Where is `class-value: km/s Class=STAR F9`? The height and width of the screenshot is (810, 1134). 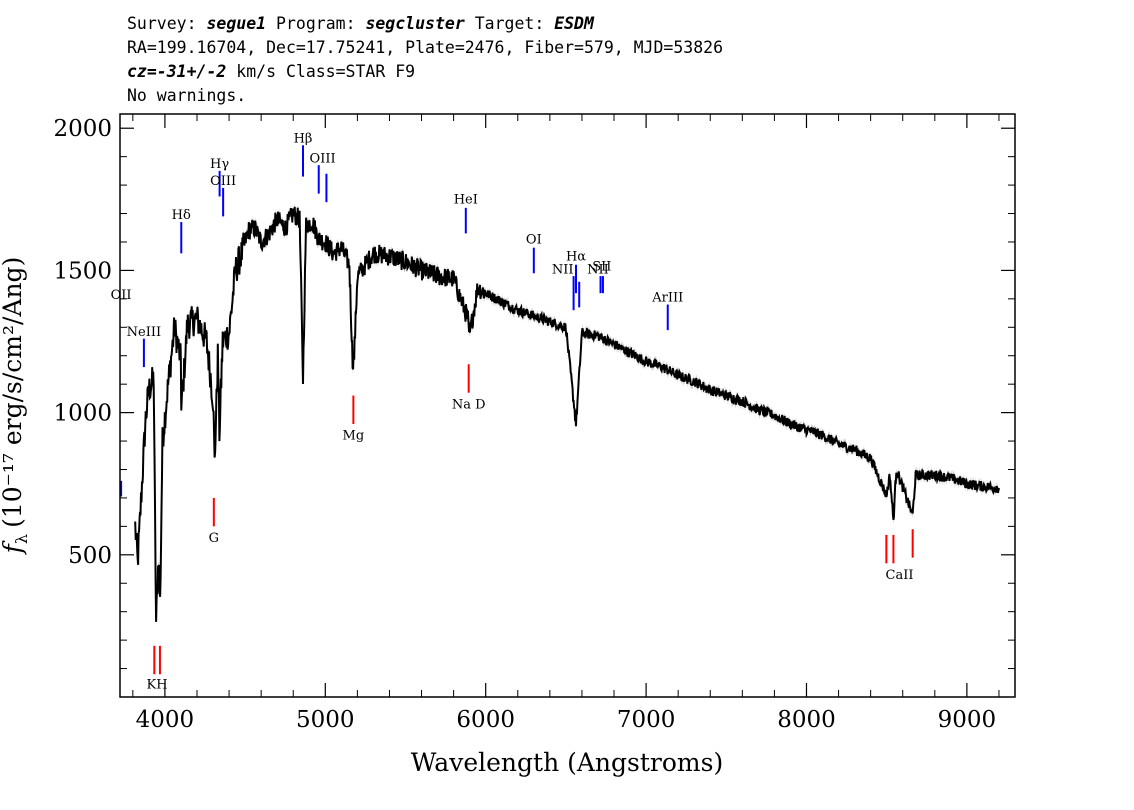
class-value: km/s Class=STAR F9 is located at coordinates (321, 71).